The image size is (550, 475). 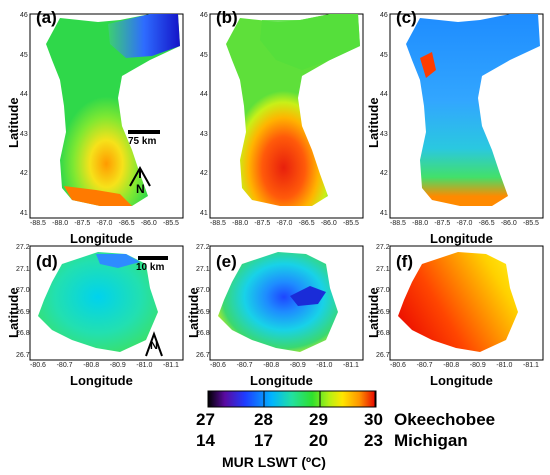 What do you see at coordinates (293, 110) in the screenshot?
I see `lake-michigan-b` at bounding box center [293, 110].